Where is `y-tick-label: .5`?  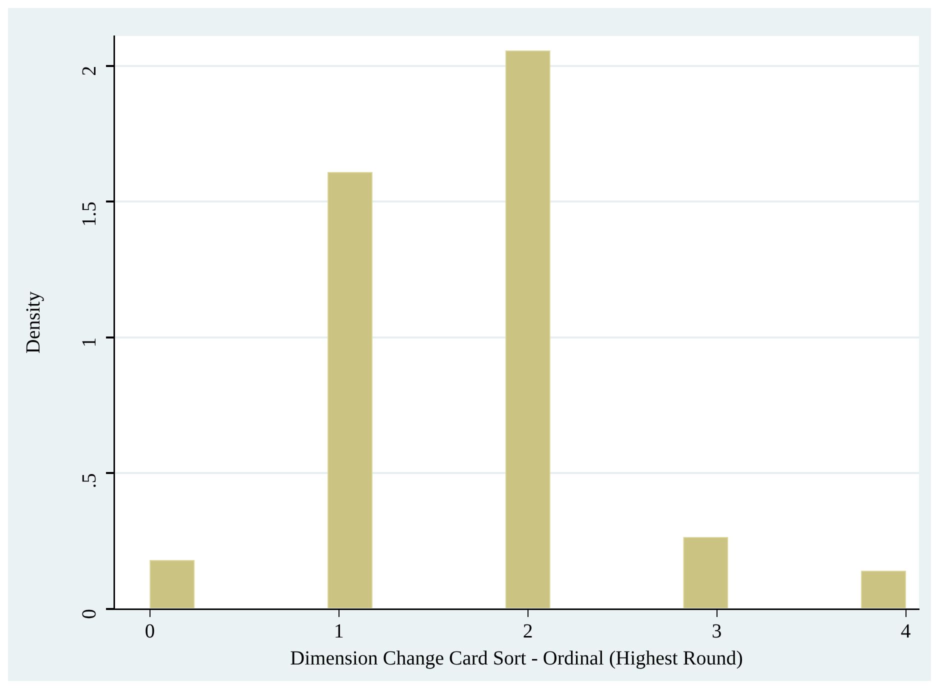 y-tick-label: .5 is located at coordinates (89, 480).